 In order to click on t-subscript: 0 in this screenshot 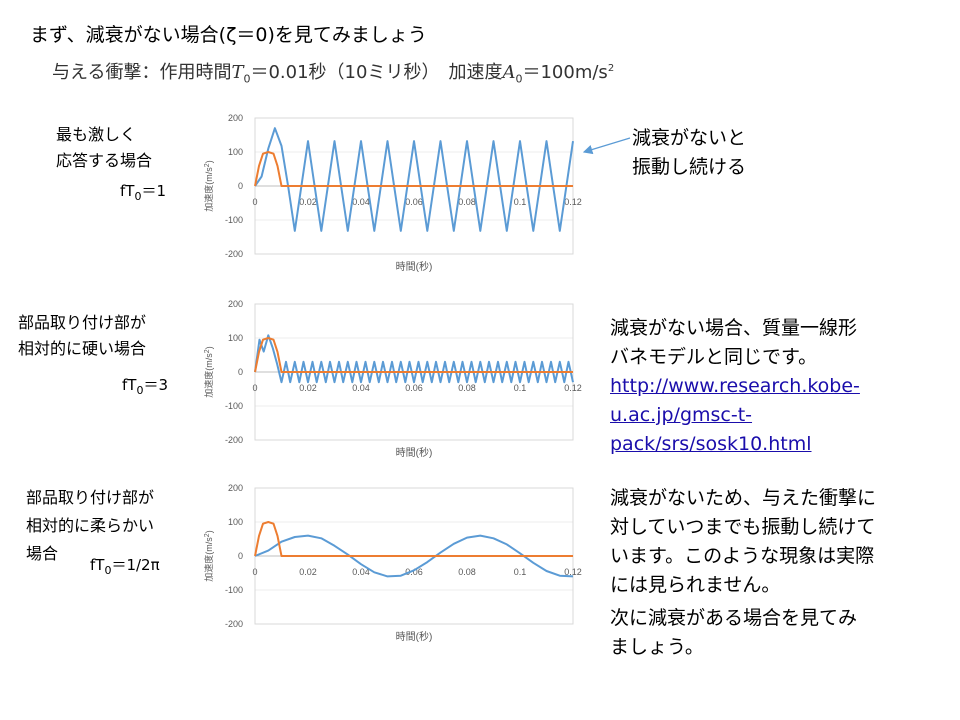, I will do `click(247, 79)`.